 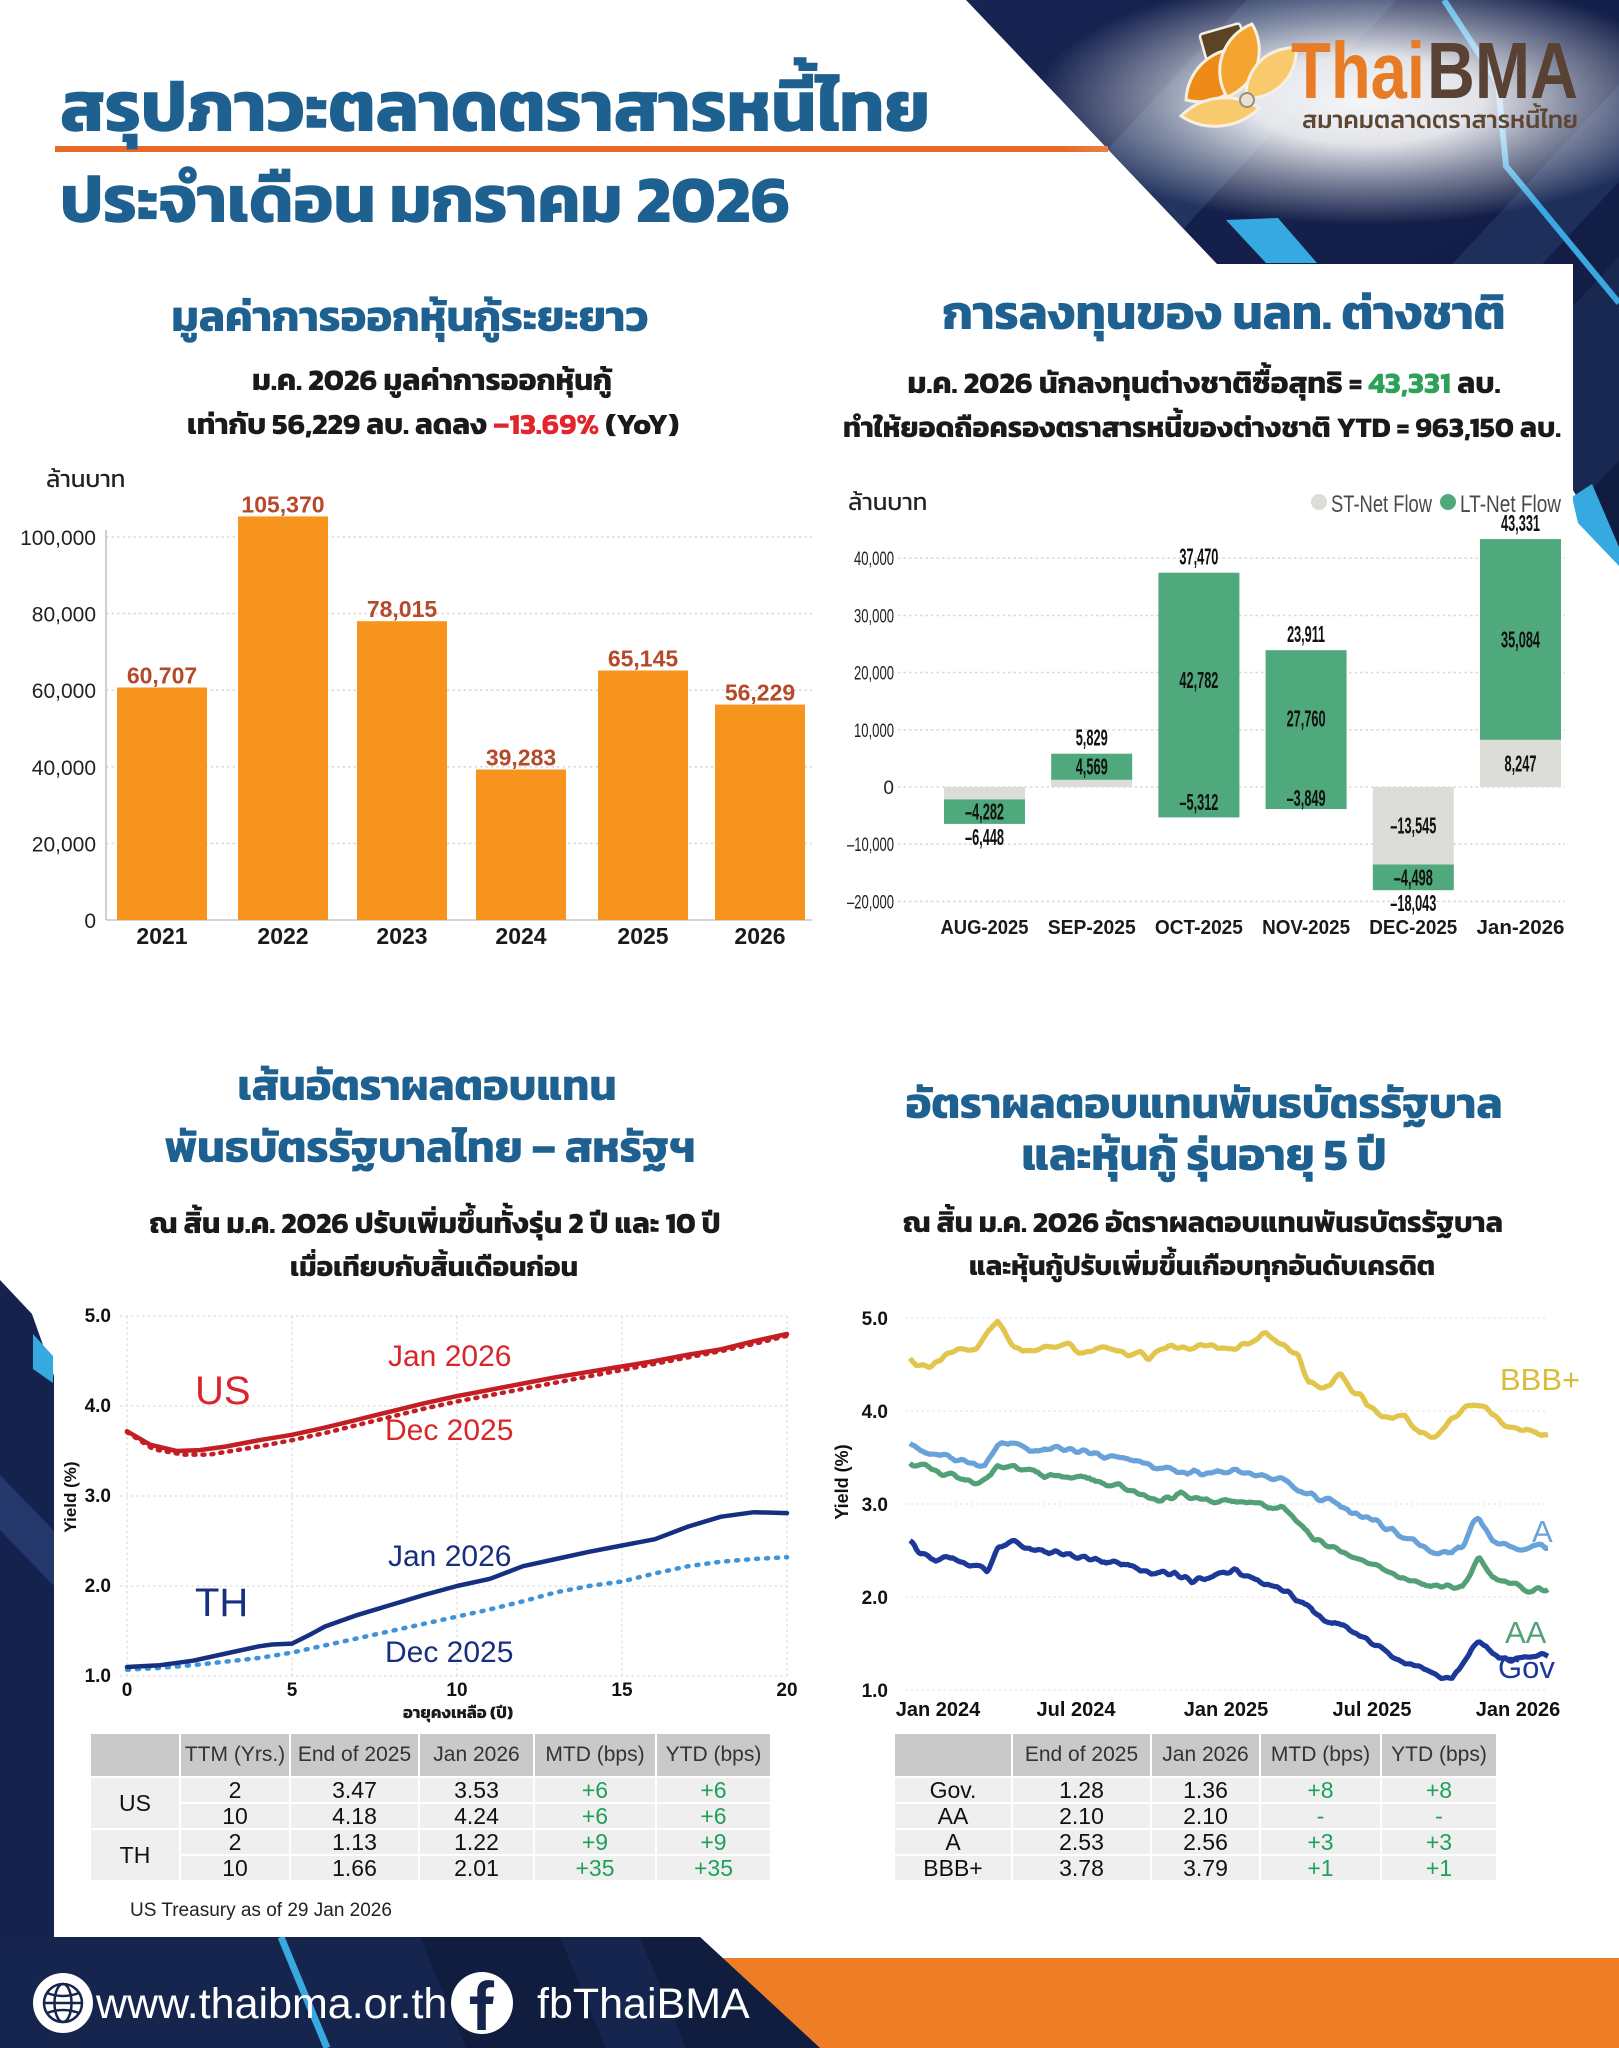 I want to click on svg-text: OCT-2025, so click(x=1199, y=928).